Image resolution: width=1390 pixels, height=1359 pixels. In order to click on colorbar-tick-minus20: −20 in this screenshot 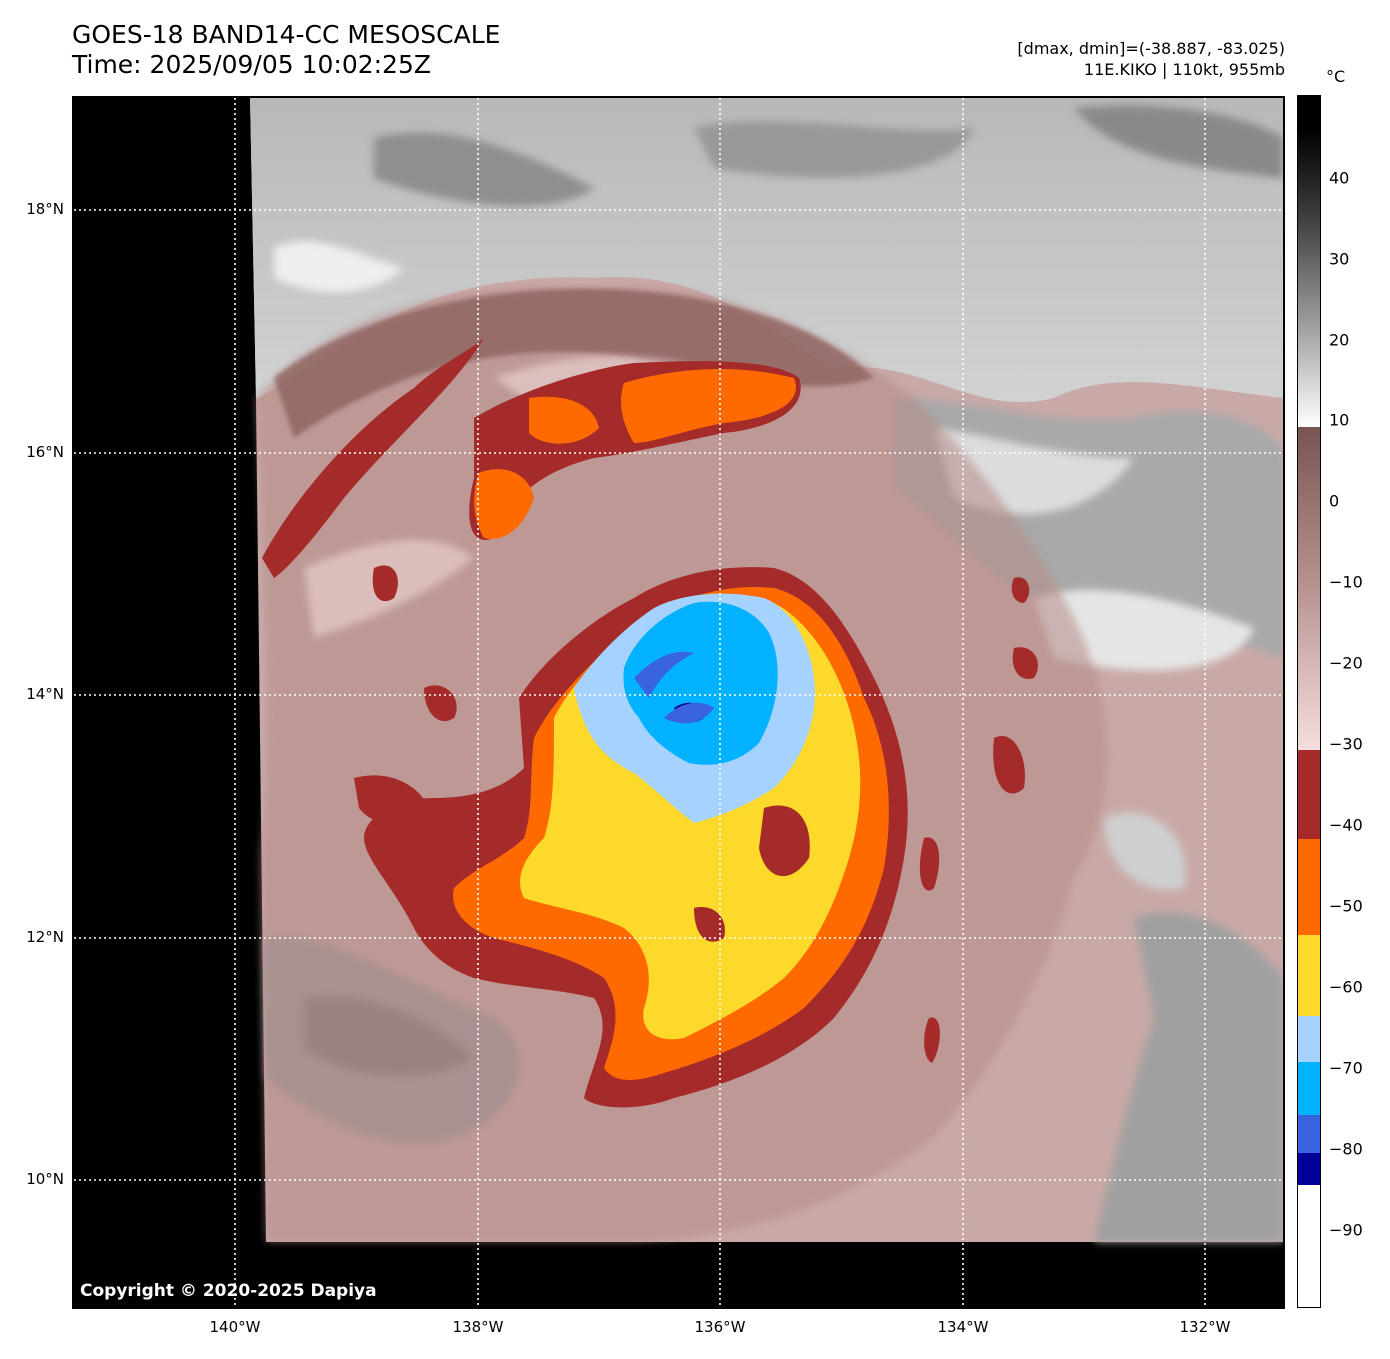, I will do `click(1346, 663)`.